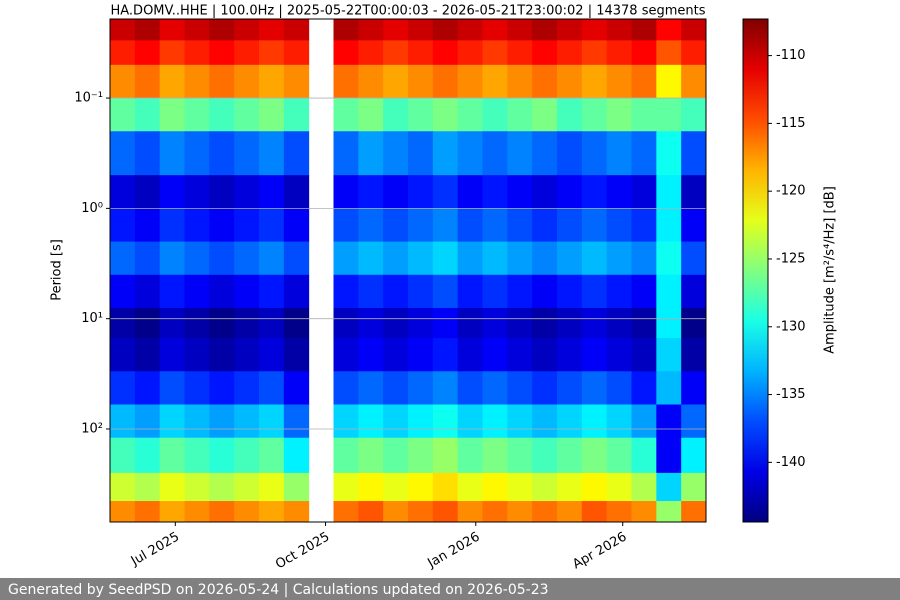 This screenshot has height=600, width=900. What do you see at coordinates (302, 551) in the screenshot?
I see `x-tick-label: Oct 2025` at bounding box center [302, 551].